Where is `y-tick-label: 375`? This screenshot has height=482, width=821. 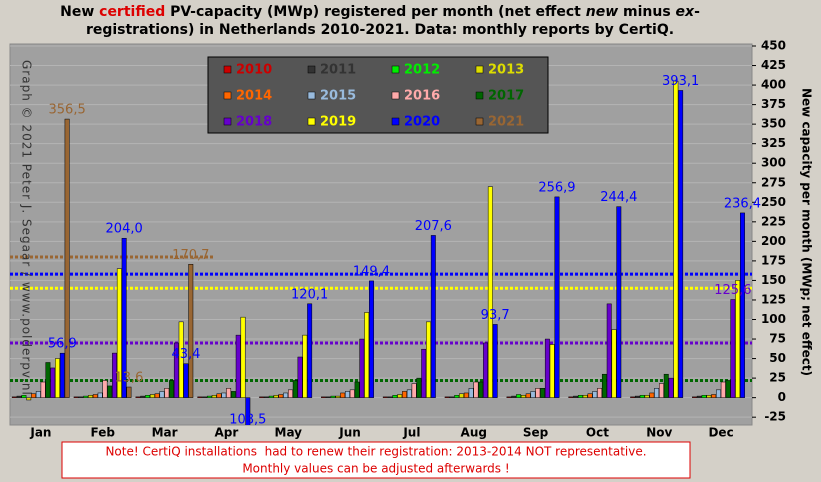
y-tick-label: 375 is located at coordinates (773, 104).